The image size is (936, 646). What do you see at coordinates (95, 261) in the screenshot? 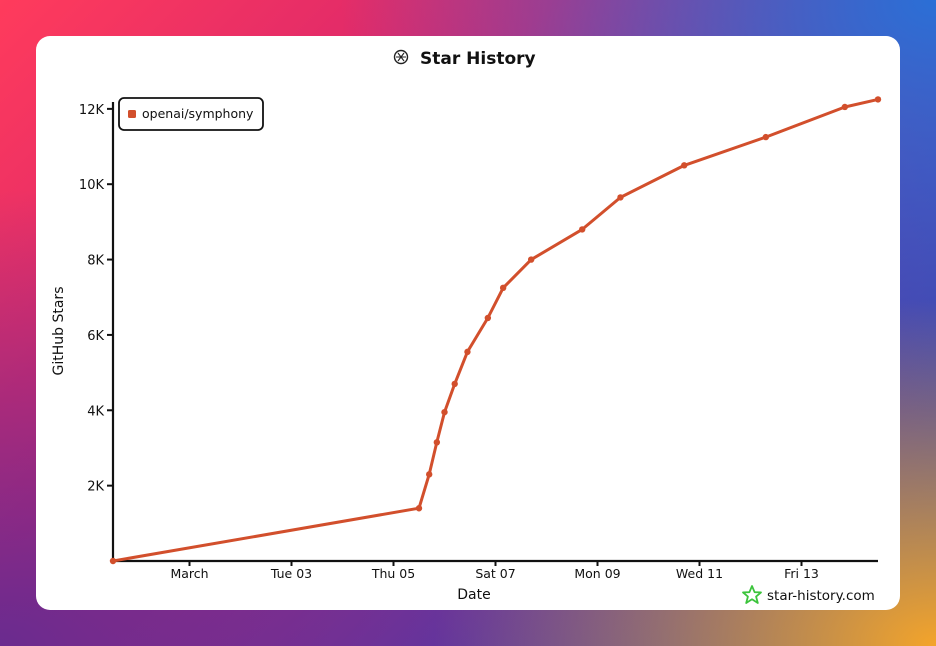
I see `y-tick-label-3: 8K` at bounding box center [95, 261].